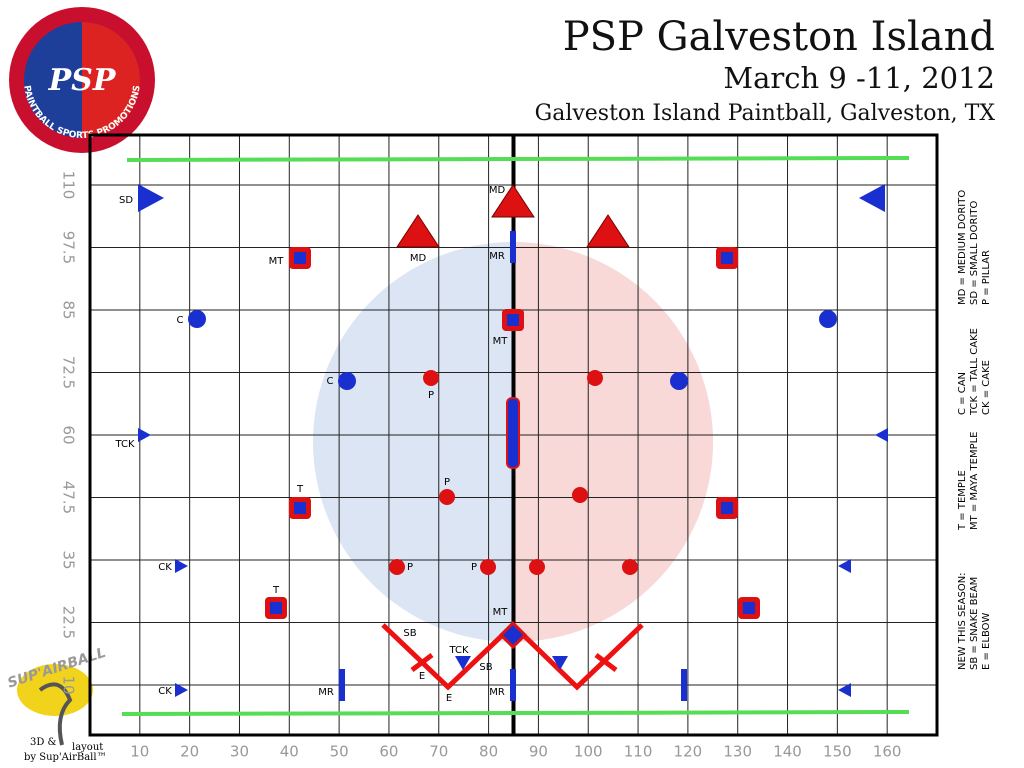  Describe the element at coordinates (538, 752) in the screenshot. I see `x-tick-label: 90` at that location.